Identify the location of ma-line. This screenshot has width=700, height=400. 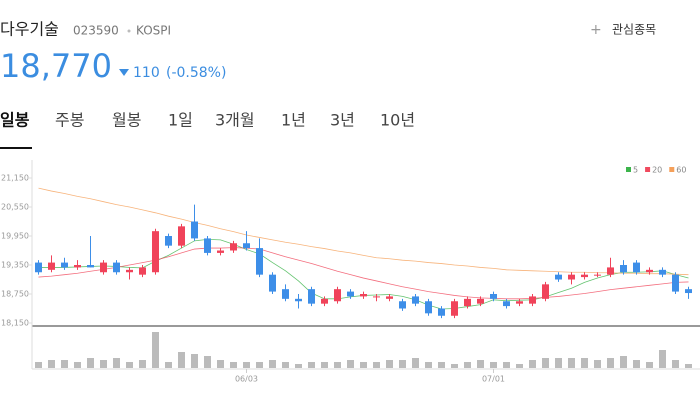
(363, 273).